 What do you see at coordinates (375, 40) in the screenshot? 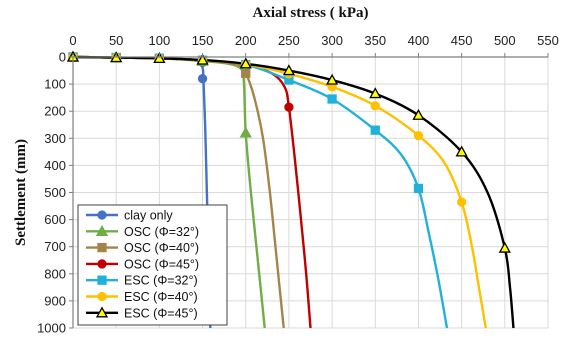
I see `x-tick-label-350: 350` at bounding box center [375, 40].